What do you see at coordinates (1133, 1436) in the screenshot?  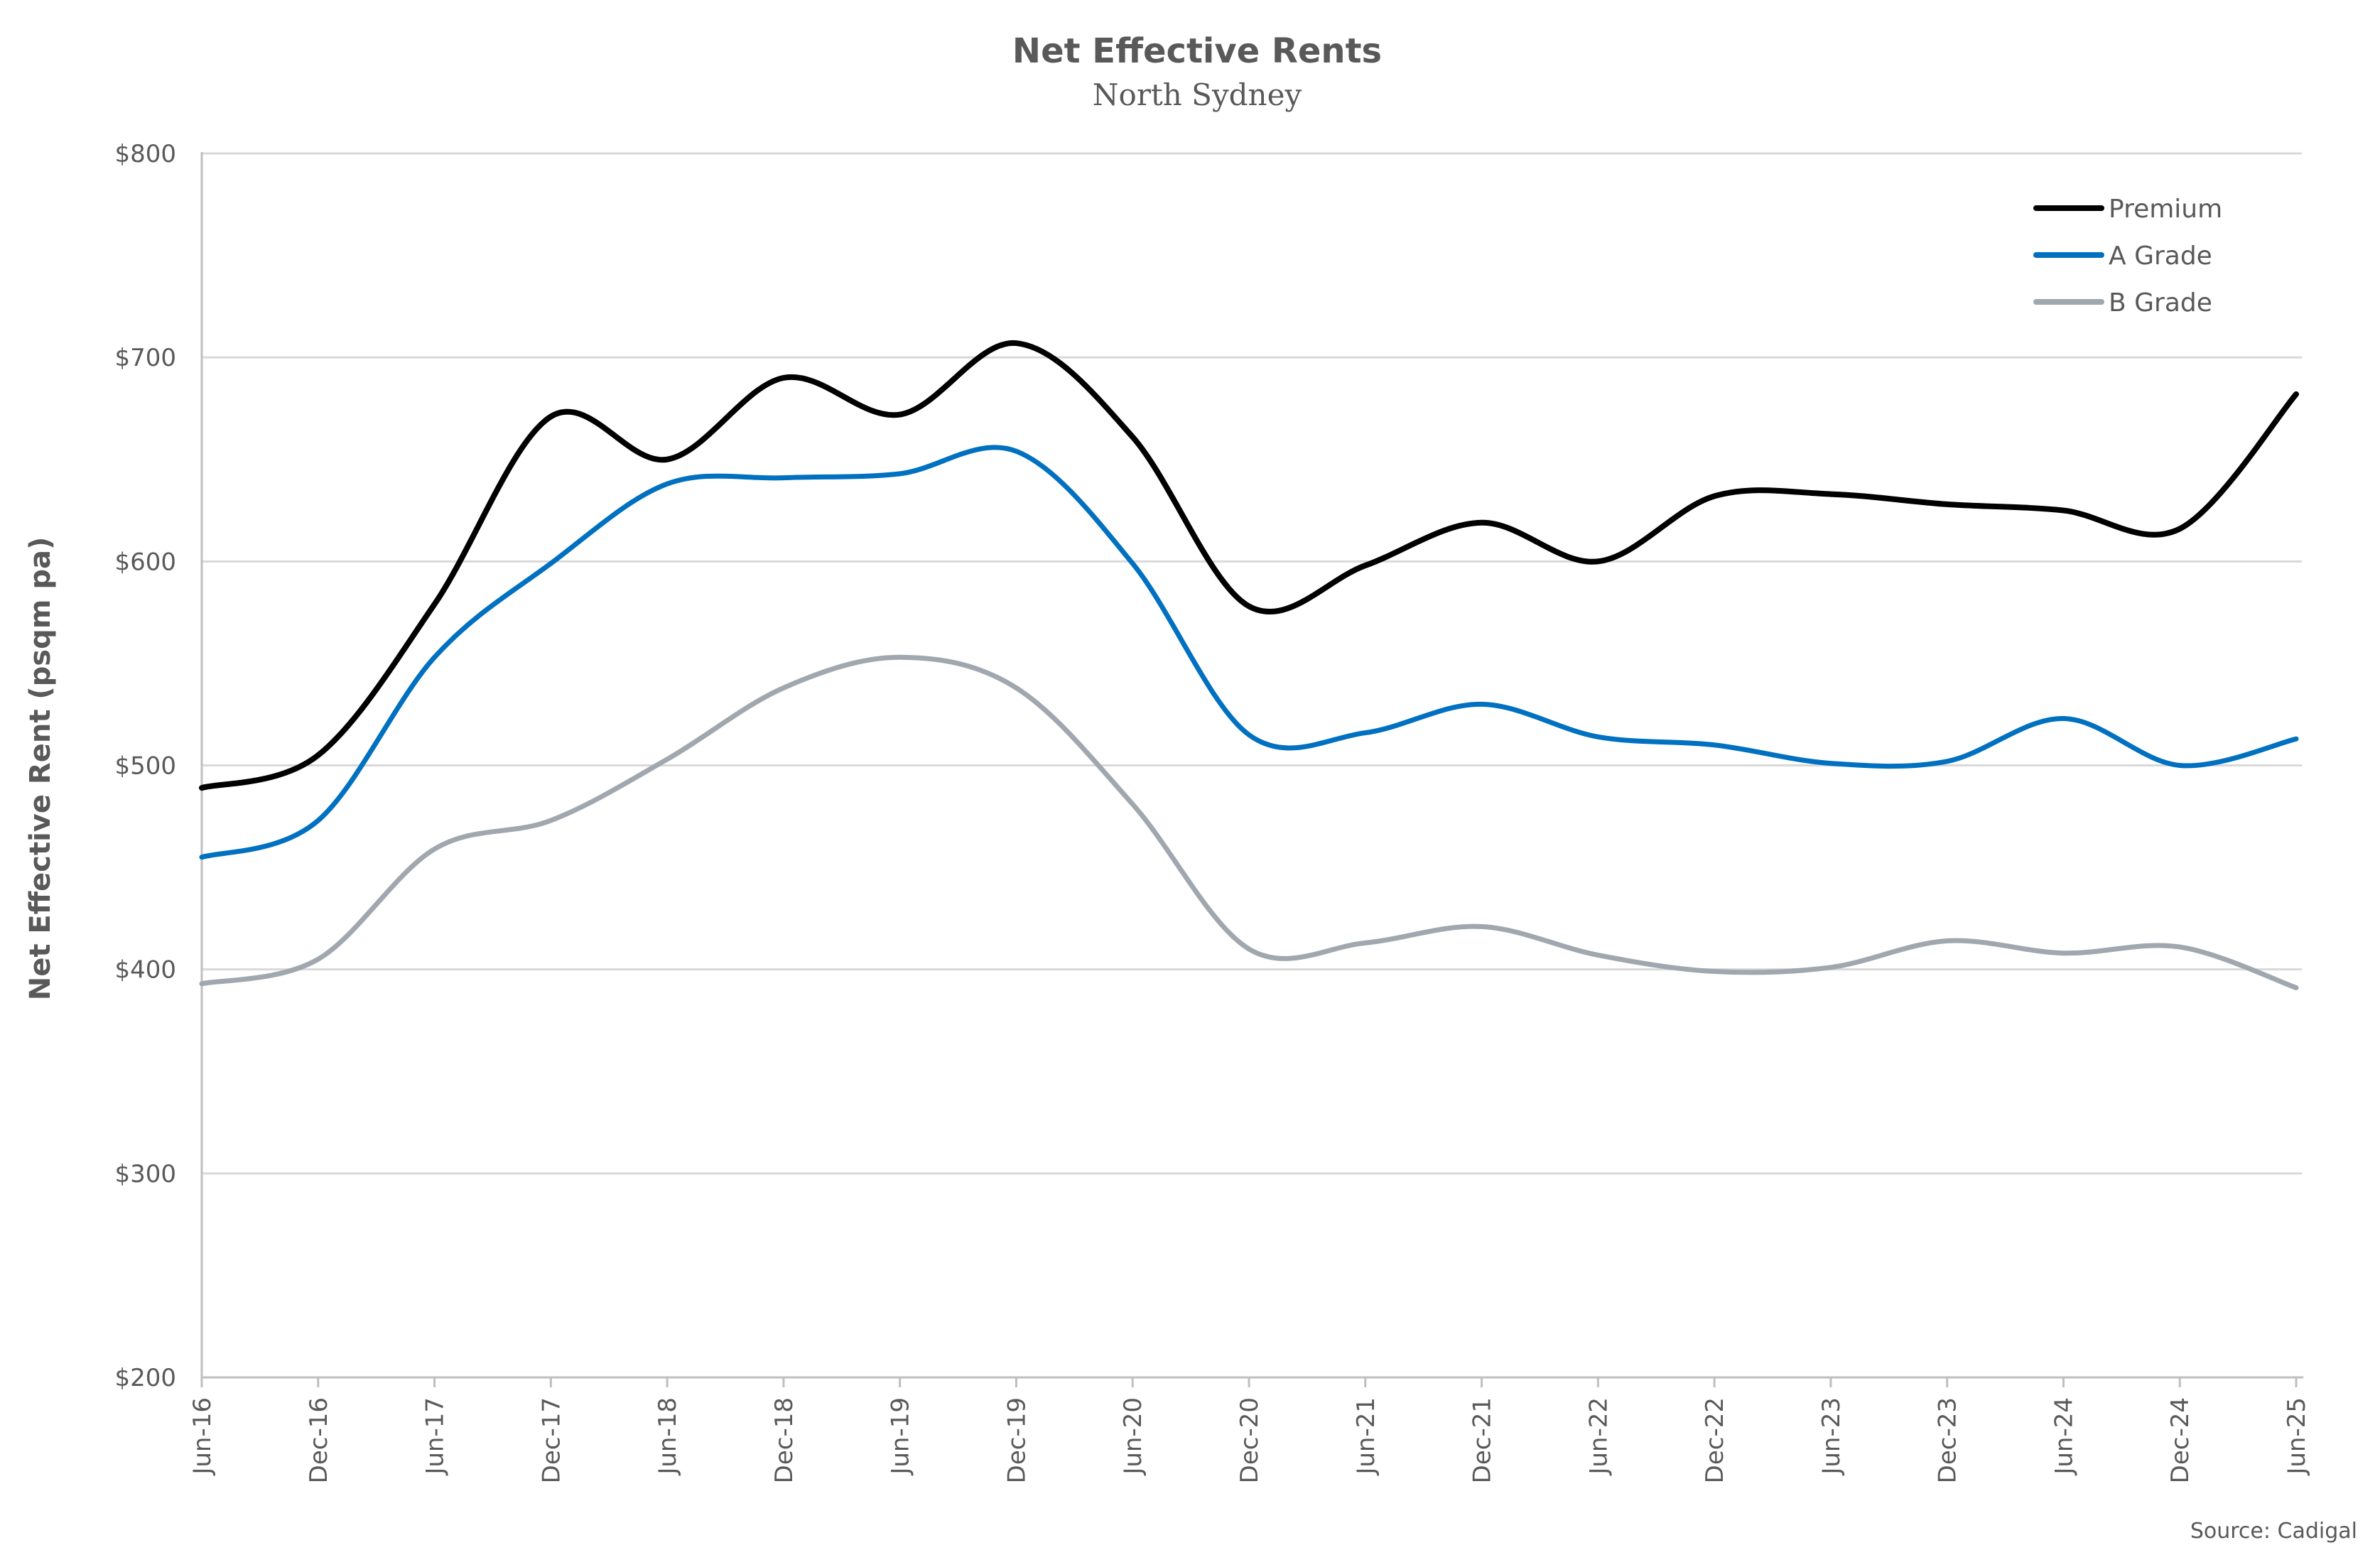 I see `x-tick-label: Jun-20` at bounding box center [1133, 1436].